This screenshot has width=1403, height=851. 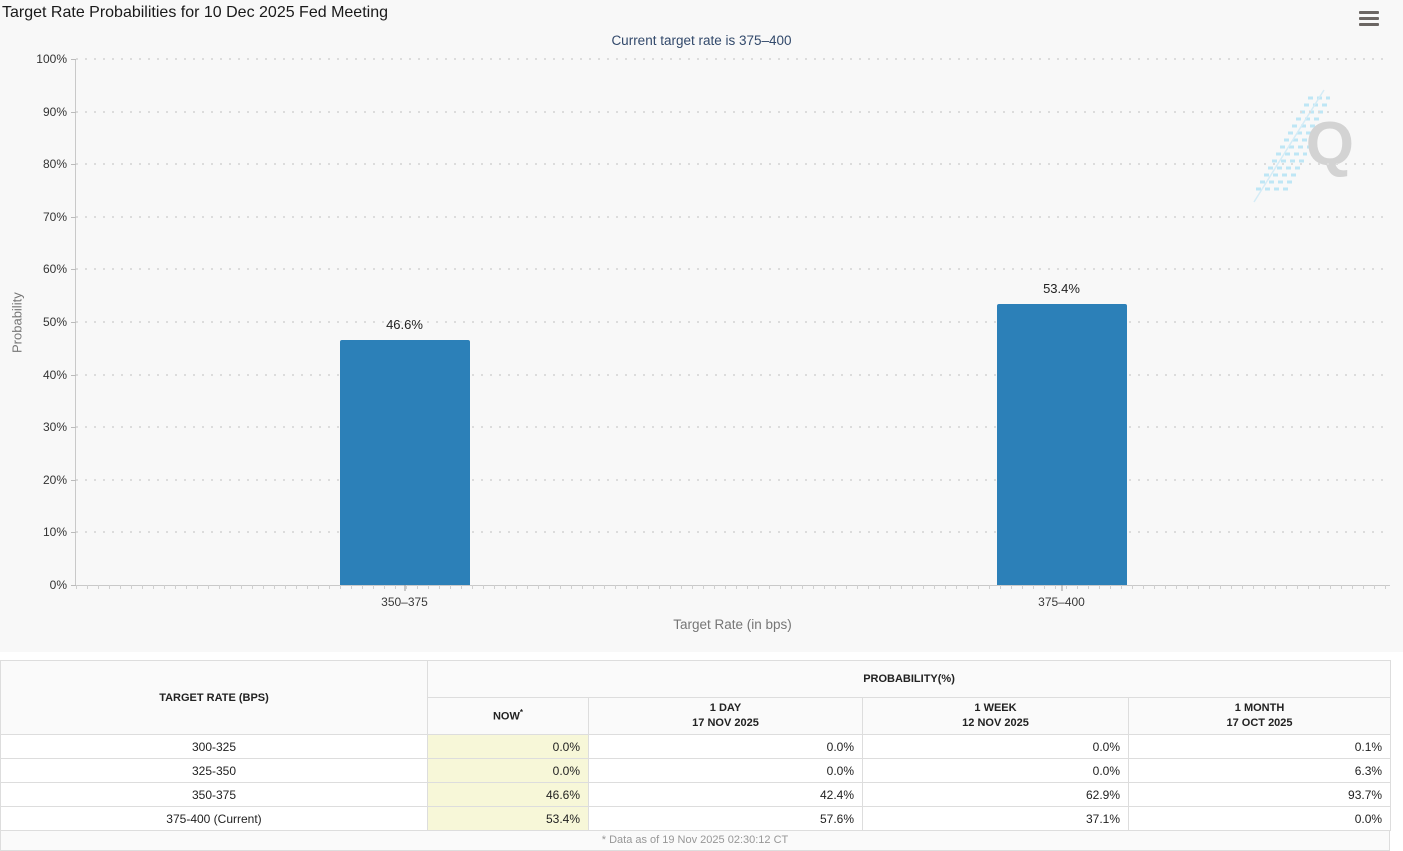 I want to click on month-cell: 93.7%, so click(x=1259, y=794).